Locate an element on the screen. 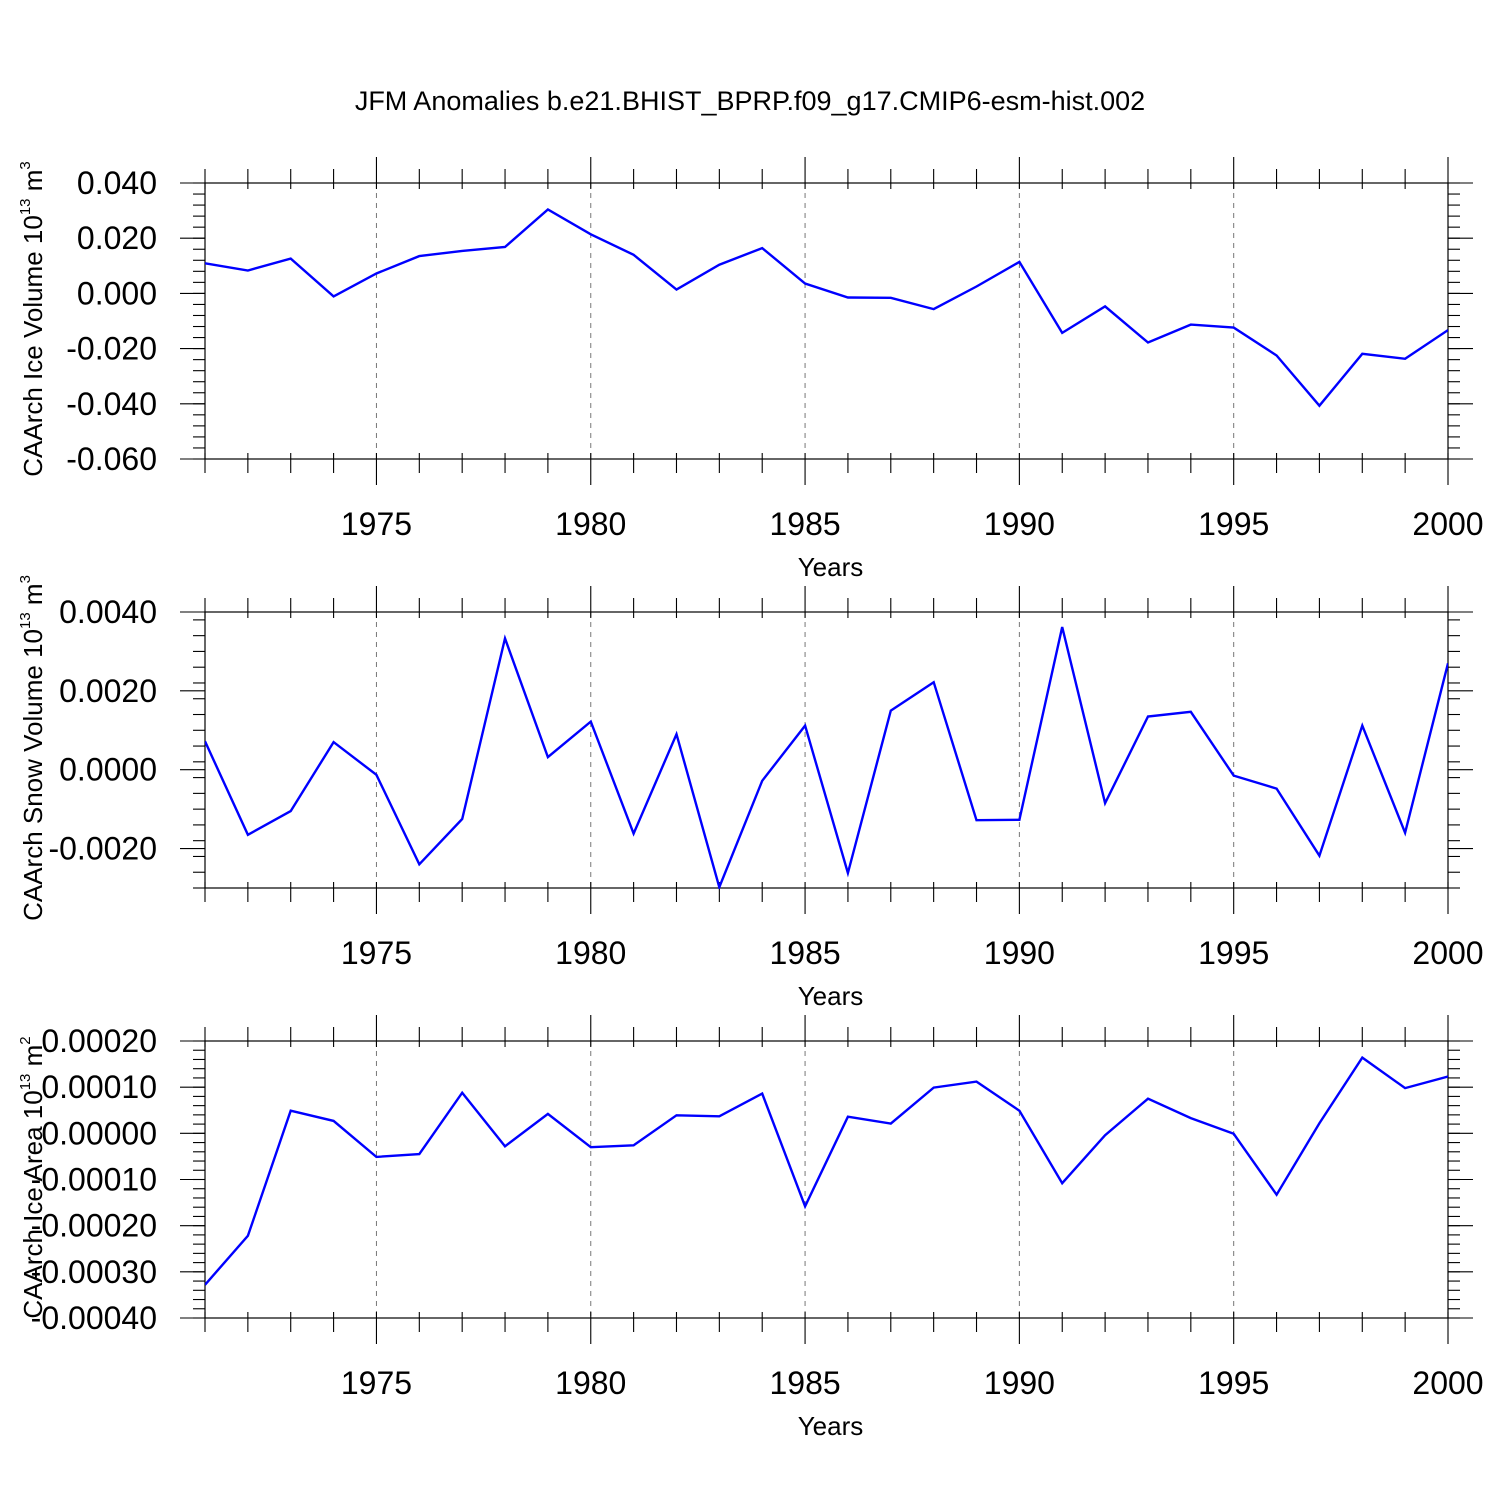 The width and height of the screenshot is (1500, 1500). y-tick-label: -0.060 is located at coordinates (111, 459).